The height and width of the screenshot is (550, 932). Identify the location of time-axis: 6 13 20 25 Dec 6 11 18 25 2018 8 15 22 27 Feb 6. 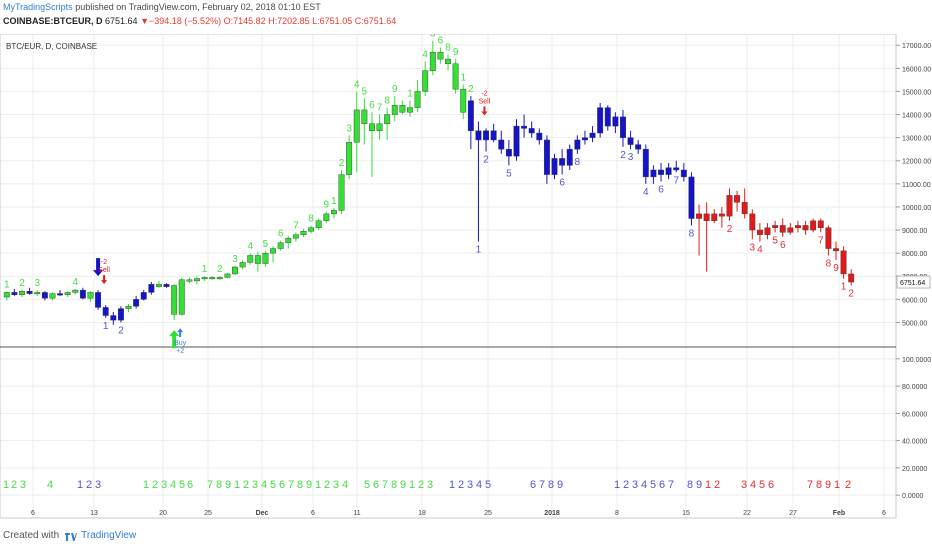
(458, 513).